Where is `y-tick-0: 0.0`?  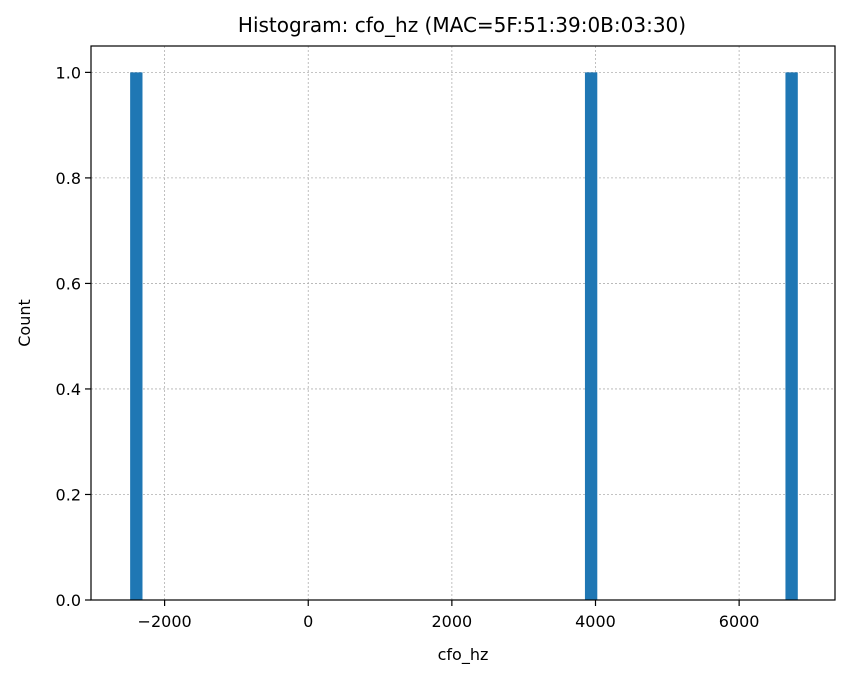
y-tick-0: 0.0 is located at coordinates (73, 600).